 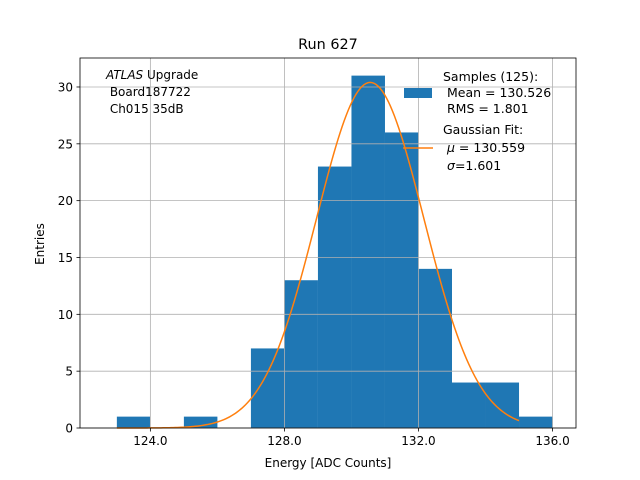 What do you see at coordinates (451, 165) in the screenshot?
I see `legend-sigma-symbol: σ` at bounding box center [451, 165].